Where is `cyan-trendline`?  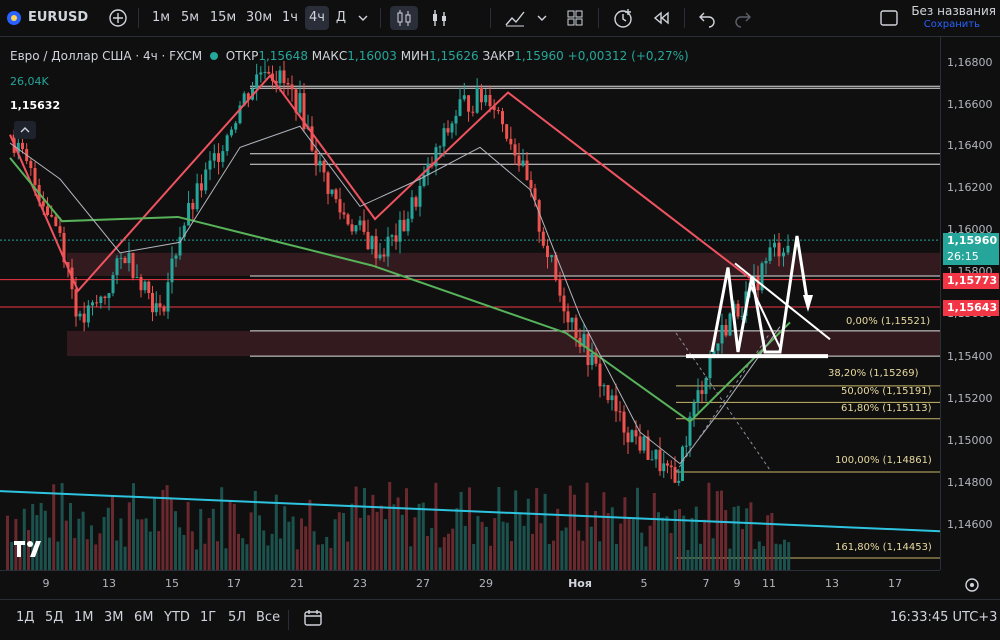 cyan-trendline is located at coordinates (470, 511).